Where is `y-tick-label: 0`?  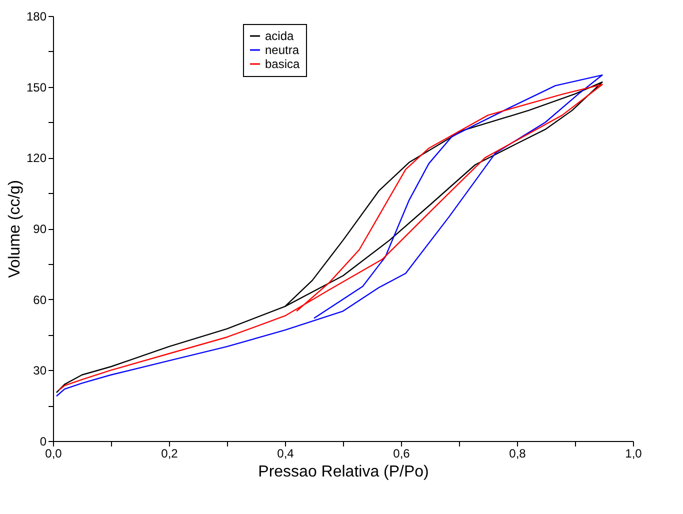
y-tick-label: 0 is located at coordinates (43, 441).